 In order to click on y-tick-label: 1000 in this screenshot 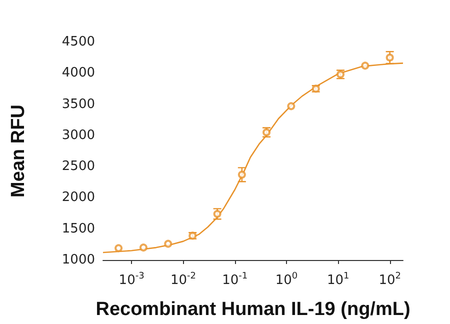, I will do `click(78, 260)`.